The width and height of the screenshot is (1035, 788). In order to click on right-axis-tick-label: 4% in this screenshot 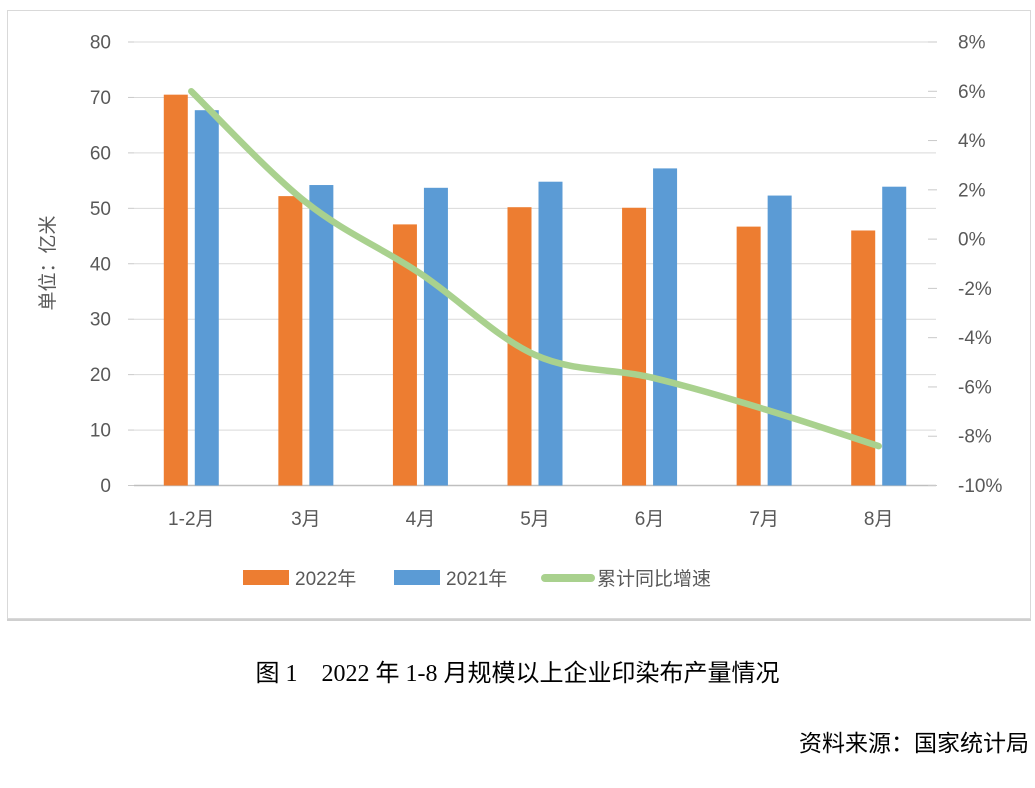, I will do `click(972, 141)`.